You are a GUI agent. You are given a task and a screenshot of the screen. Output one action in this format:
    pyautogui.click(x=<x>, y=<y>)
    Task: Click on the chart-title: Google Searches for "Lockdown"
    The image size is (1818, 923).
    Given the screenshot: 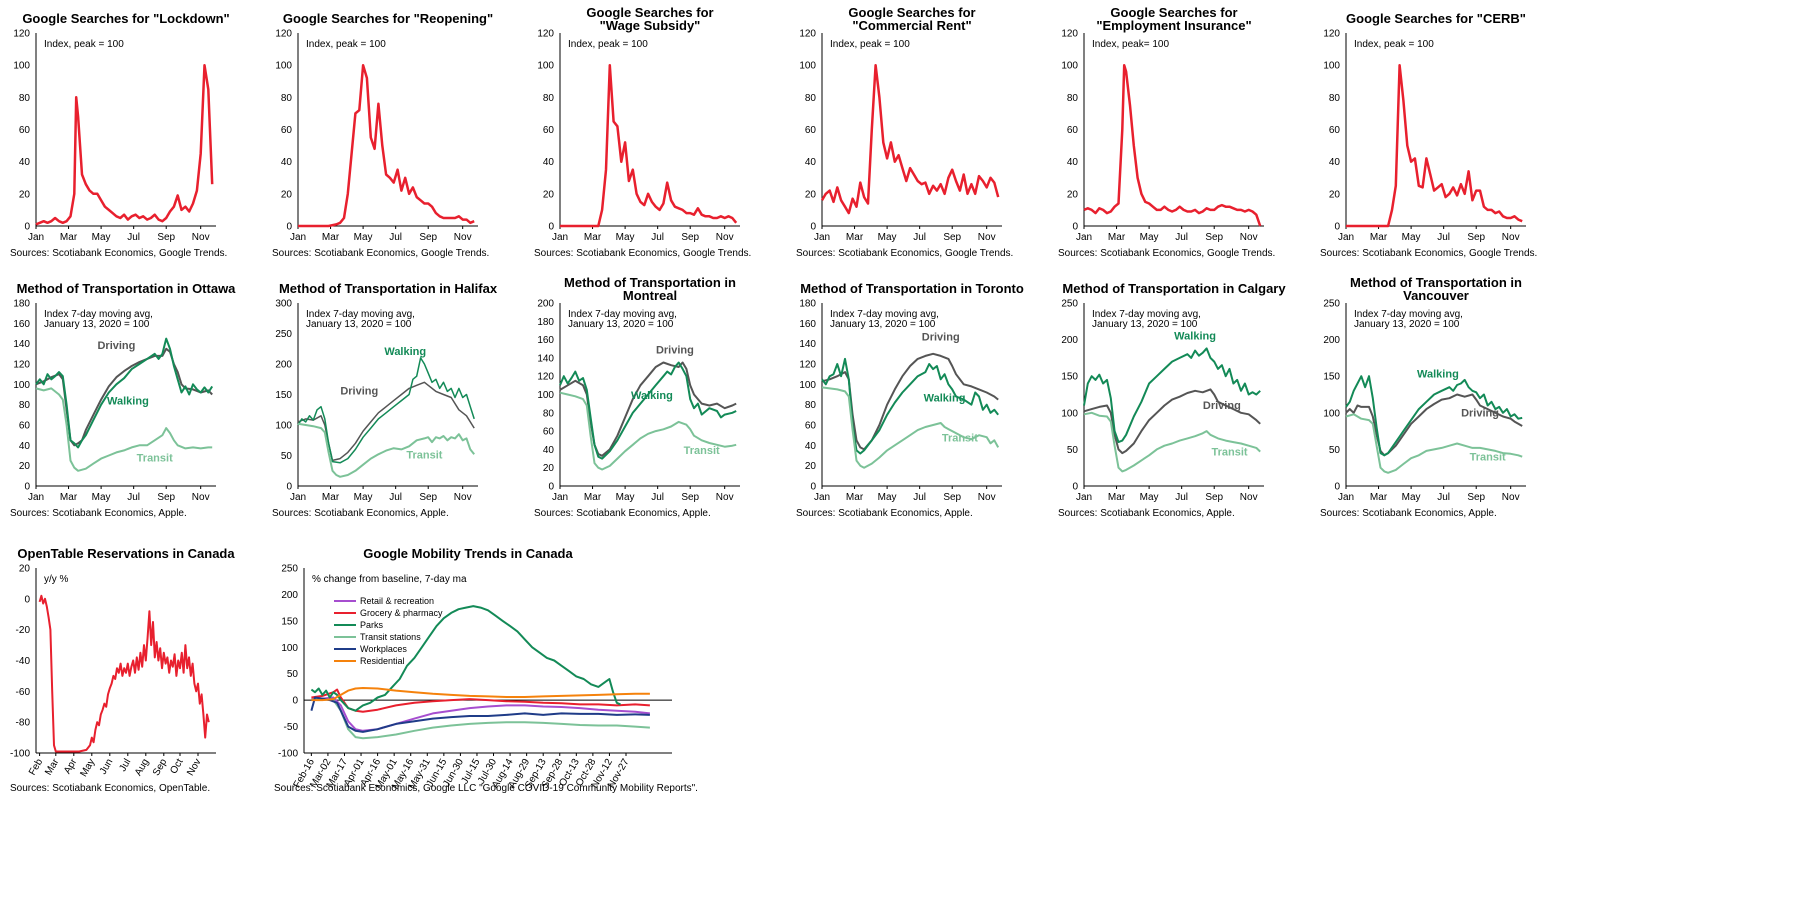 What is the action you would take?
    pyautogui.click(x=125, y=18)
    